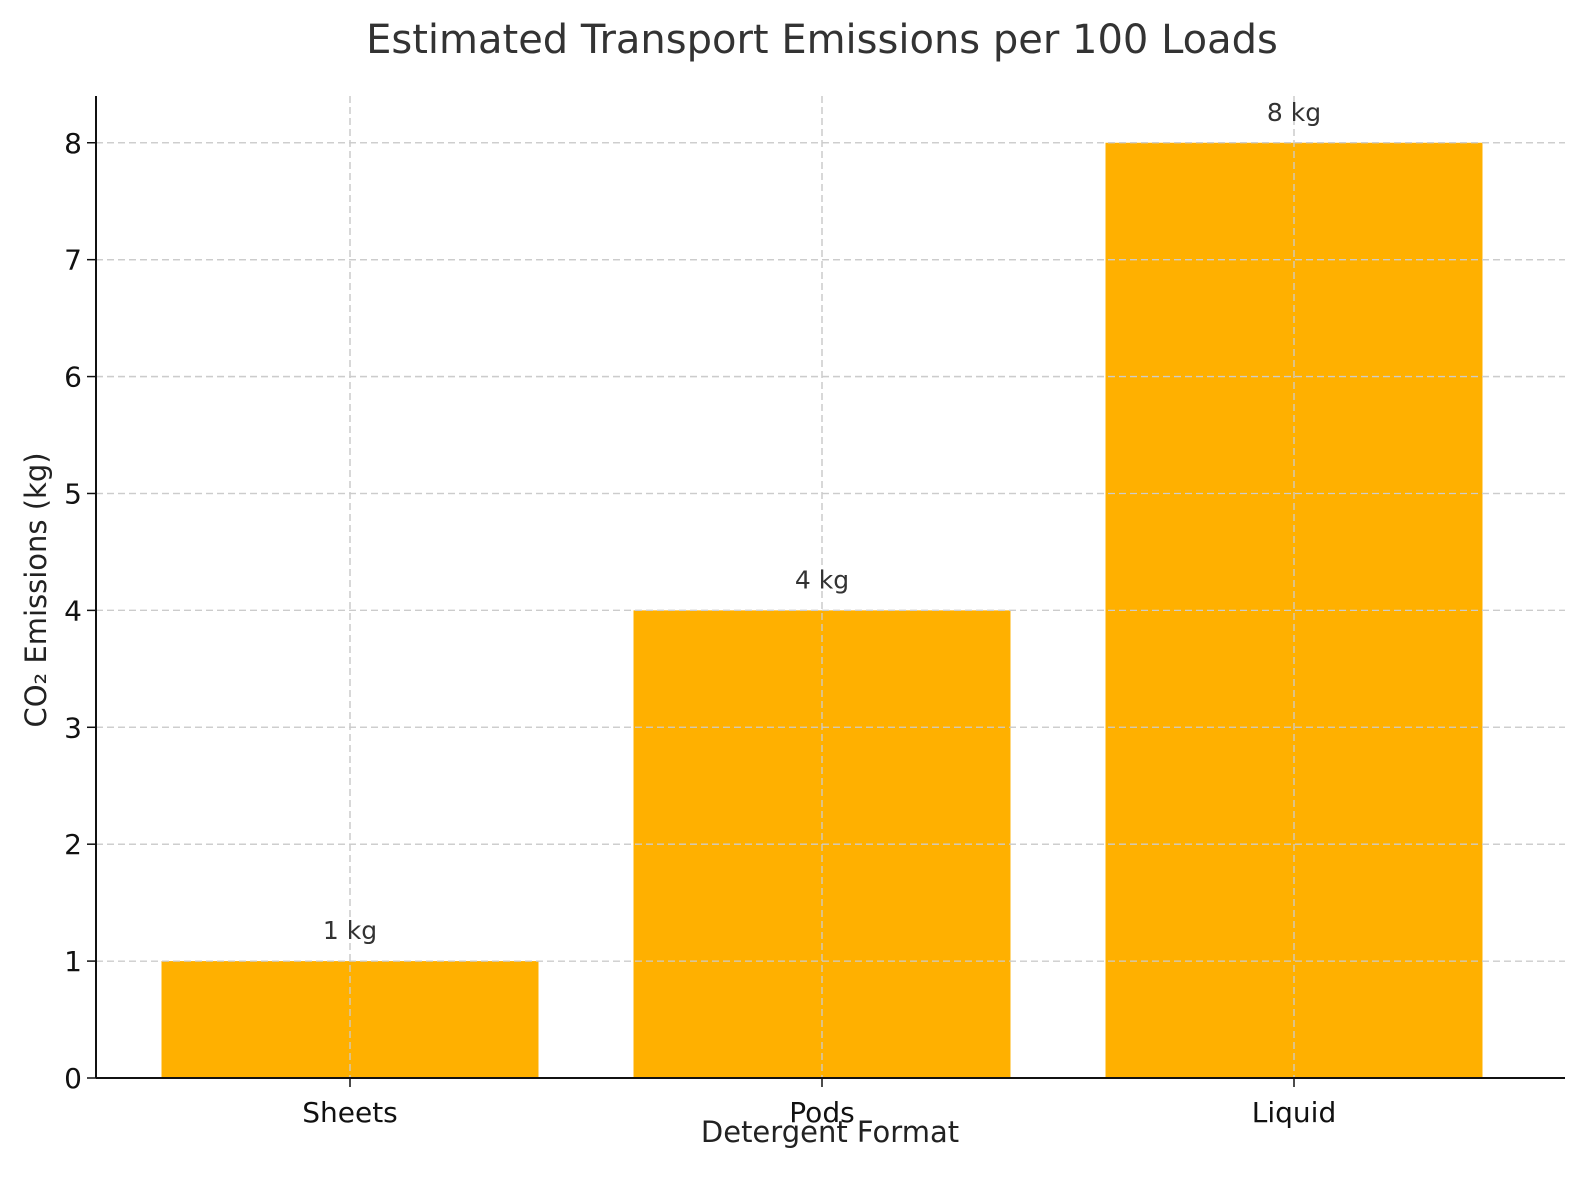  What do you see at coordinates (1294, 1112) in the screenshot?
I see `x-tick-label: Liquid` at bounding box center [1294, 1112].